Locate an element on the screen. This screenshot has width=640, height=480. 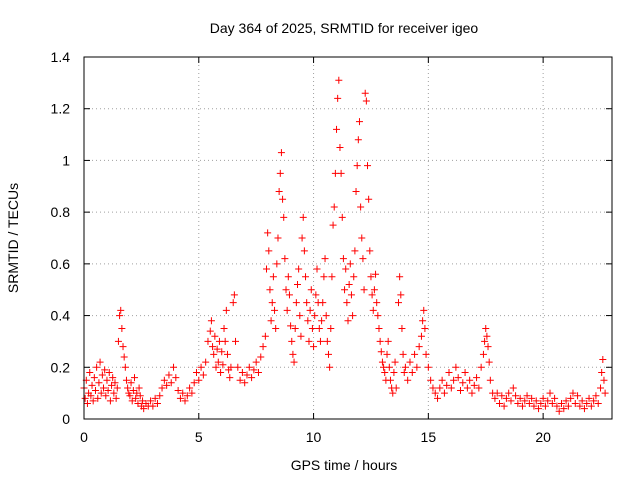
y-axis-label: SRMTID / TECUs is located at coordinates (13, 238).